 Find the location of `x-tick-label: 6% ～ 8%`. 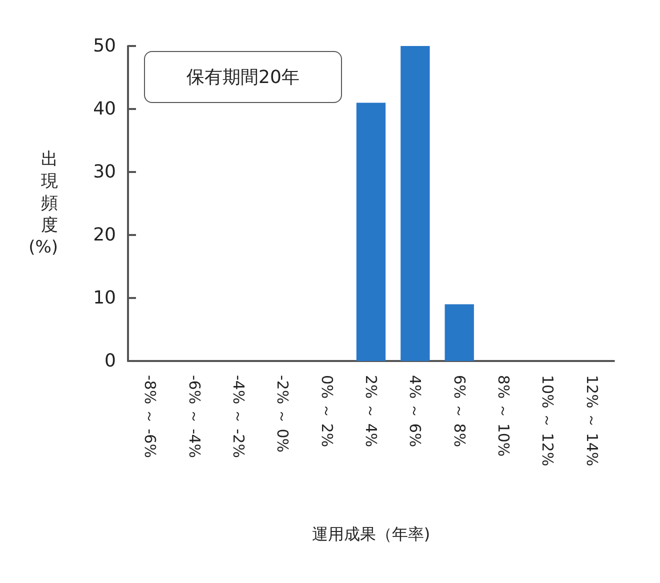

x-tick-label: 6% ～ 8% is located at coordinates (459, 411).